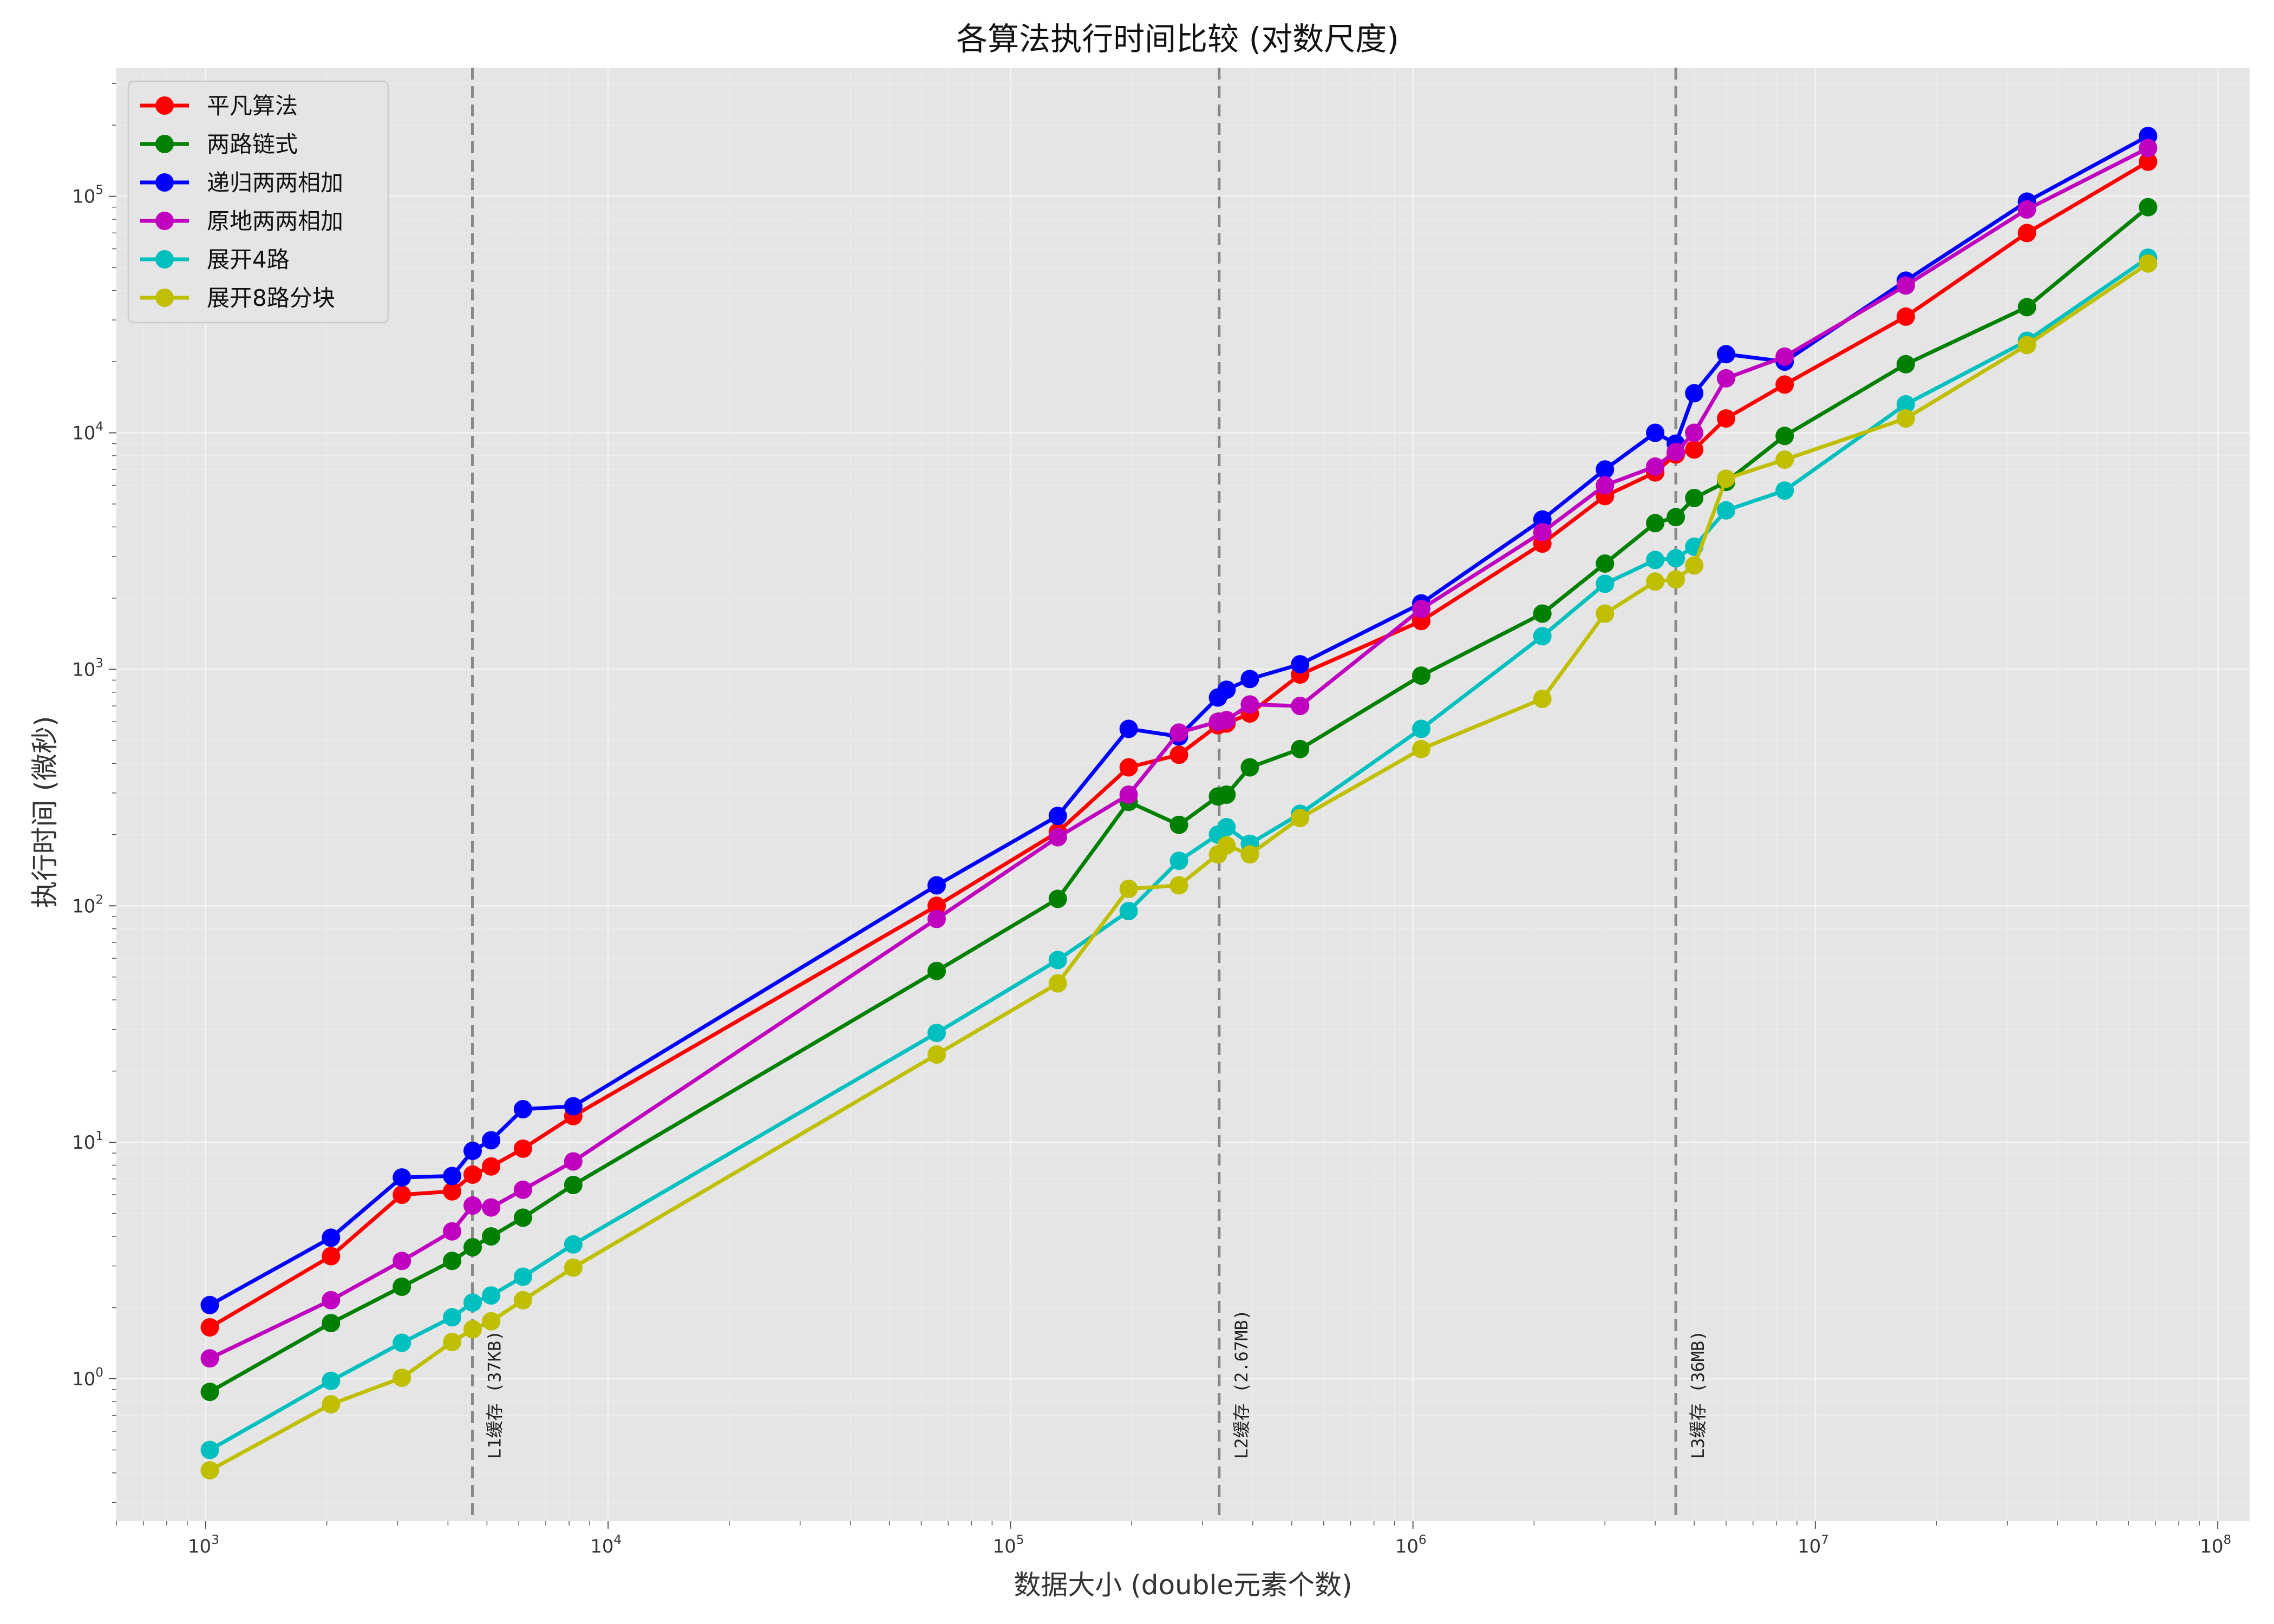 This screenshot has height=1624, width=2274. What do you see at coordinates (249, 259) in the screenshot?
I see `legend-label: 展开4路` at bounding box center [249, 259].